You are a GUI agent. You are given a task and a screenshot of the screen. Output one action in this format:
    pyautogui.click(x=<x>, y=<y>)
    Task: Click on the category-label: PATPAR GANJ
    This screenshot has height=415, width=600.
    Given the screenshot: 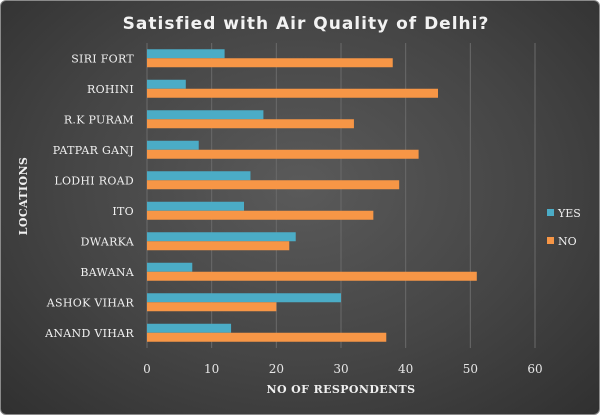 What is the action you would take?
    pyautogui.click(x=93, y=150)
    